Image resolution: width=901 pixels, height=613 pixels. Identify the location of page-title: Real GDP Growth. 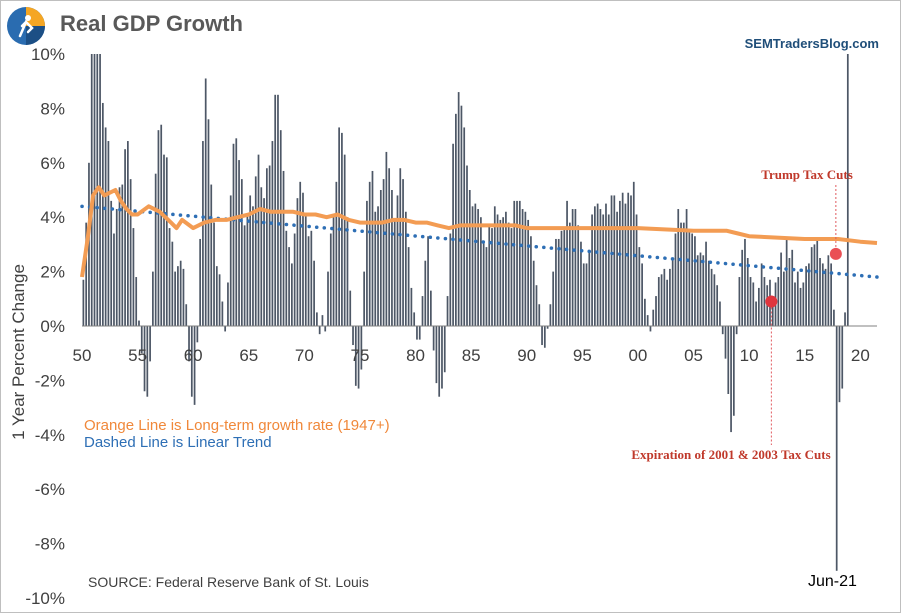
(151, 23).